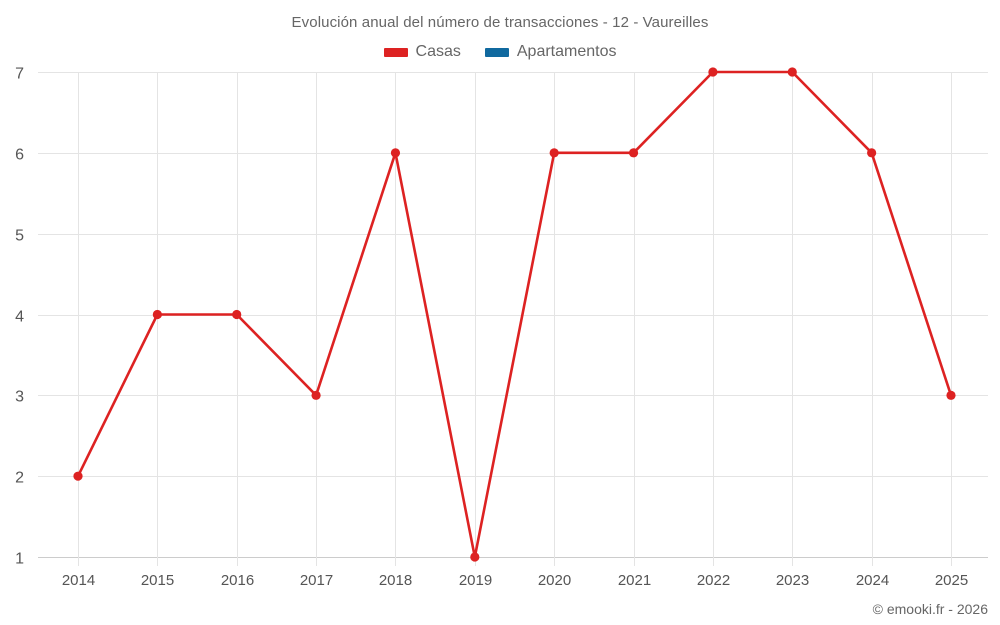 The width and height of the screenshot is (1000, 625). What do you see at coordinates (713, 580) in the screenshot?
I see `x-axis-tick-label: 2022` at bounding box center [713, 580].